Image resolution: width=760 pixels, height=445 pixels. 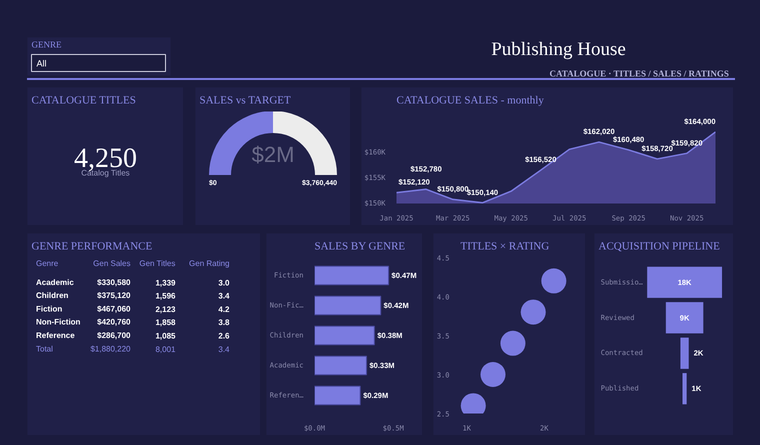 What do you see at coordinates (112, 263) in the screenshot?
I see `category-label: Gen Sales` at bounding box center [112, 263].